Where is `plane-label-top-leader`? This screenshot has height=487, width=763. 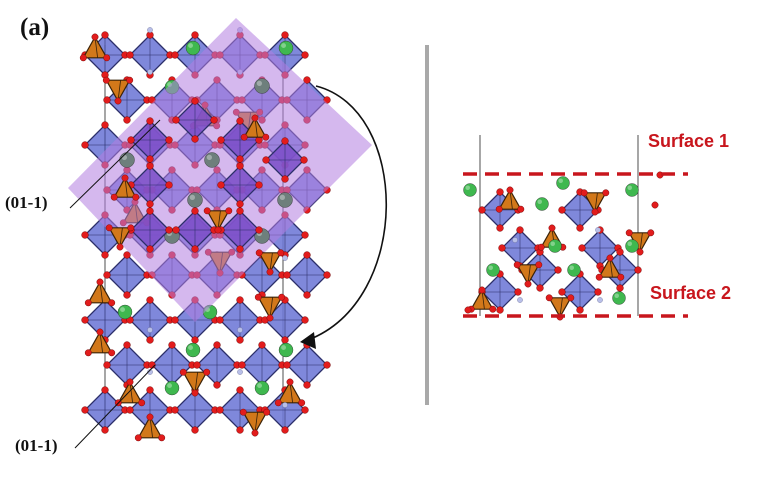
plane-label-top-leader is located at coordinates (115, 164).